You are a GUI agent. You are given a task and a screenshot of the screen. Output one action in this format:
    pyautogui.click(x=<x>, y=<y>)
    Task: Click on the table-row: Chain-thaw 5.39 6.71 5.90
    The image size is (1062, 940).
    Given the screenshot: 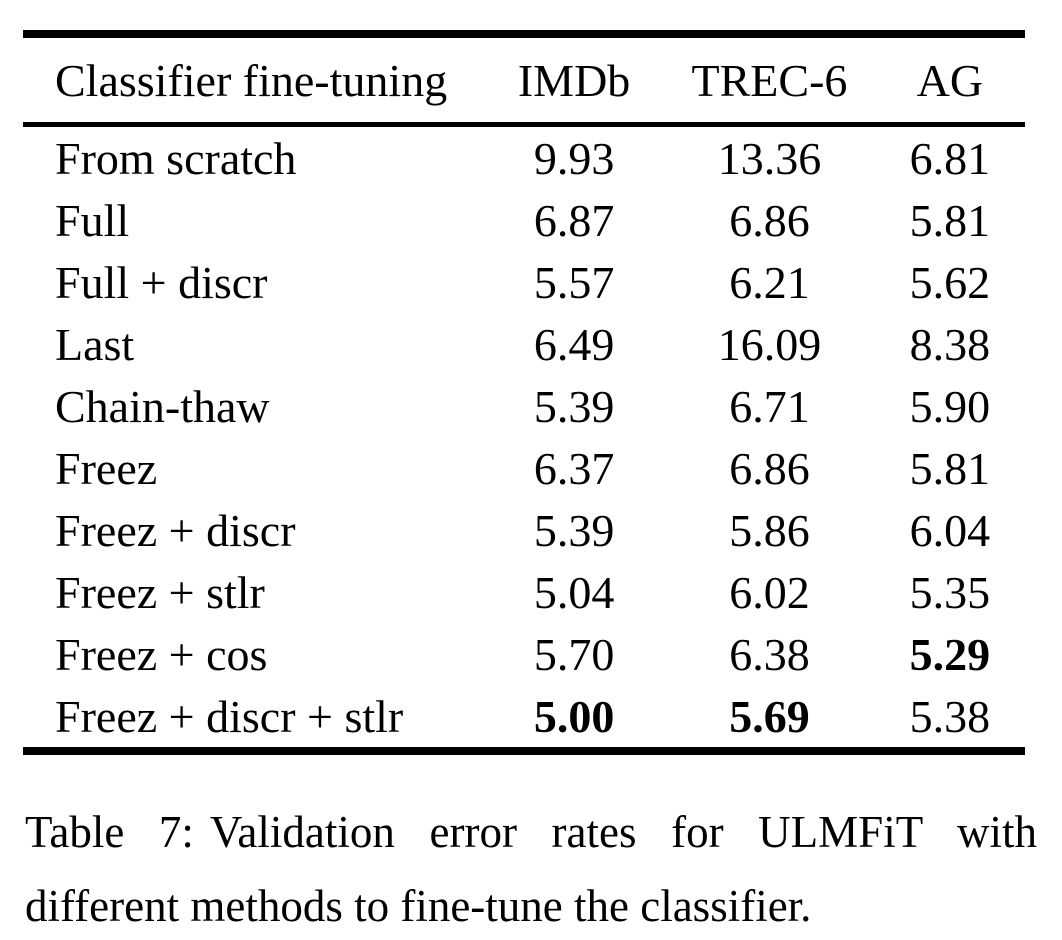 What is the action you would take?
    pyautogui.click(x=524, y=406)
    